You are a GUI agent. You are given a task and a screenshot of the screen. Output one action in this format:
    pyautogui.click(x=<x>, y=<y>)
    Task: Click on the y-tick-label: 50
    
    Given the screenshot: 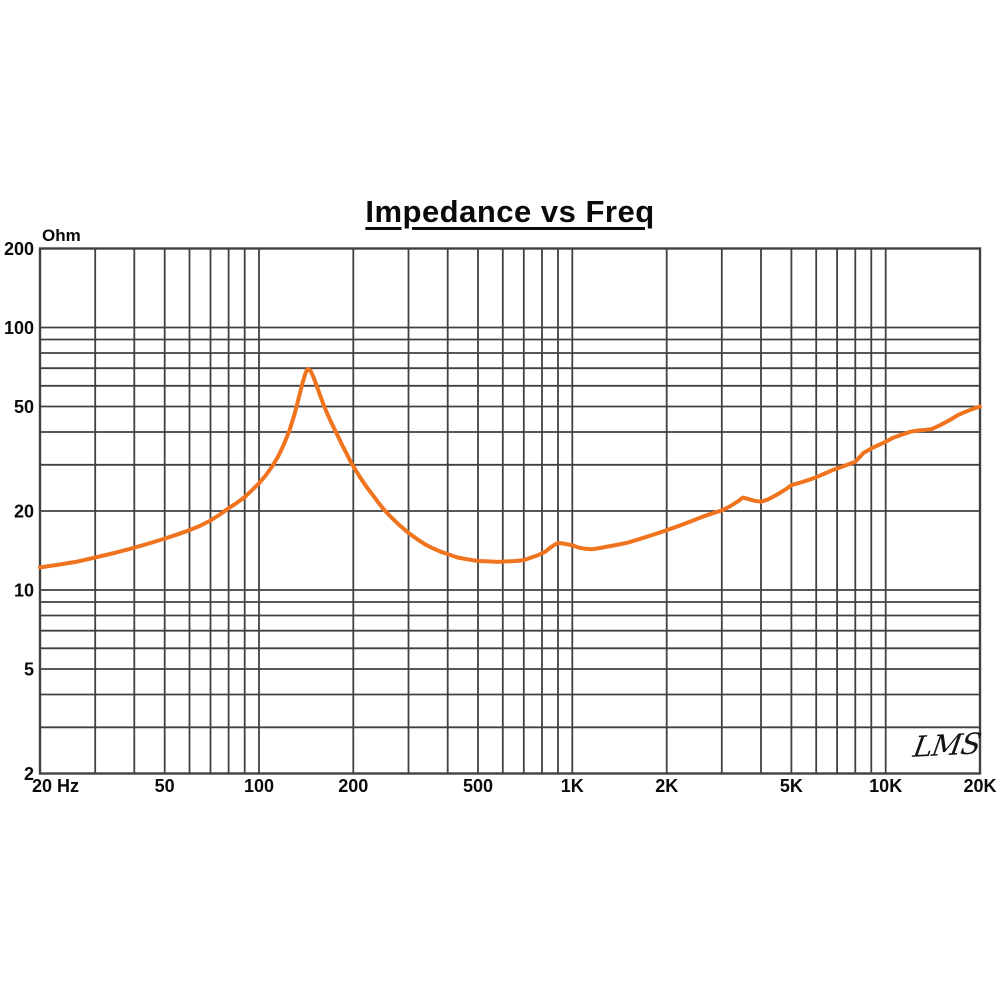 What is the action you would take?
    pyautogui.click(x=24, y=407)
    